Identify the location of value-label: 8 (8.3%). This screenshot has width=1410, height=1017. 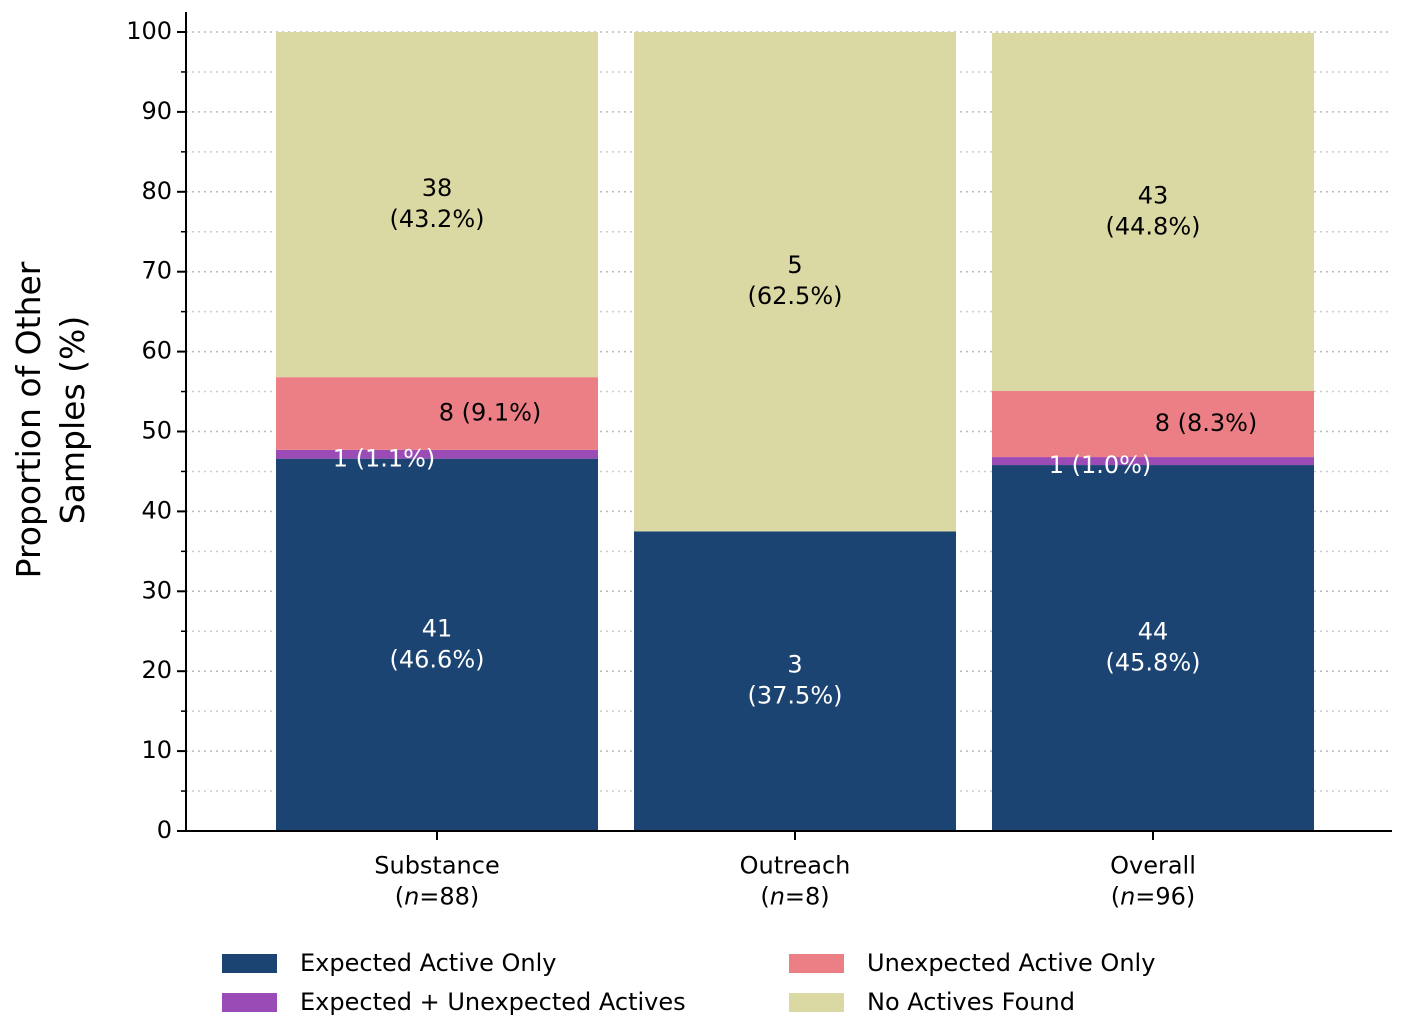
(1206, 423).